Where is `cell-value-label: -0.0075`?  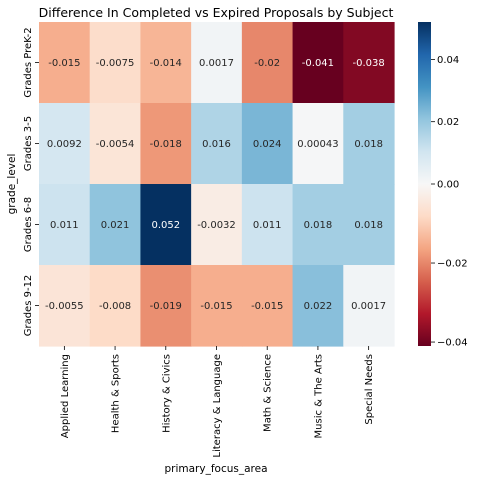 cell-value-label: -0.0075 is located at coordinates (115, 63).